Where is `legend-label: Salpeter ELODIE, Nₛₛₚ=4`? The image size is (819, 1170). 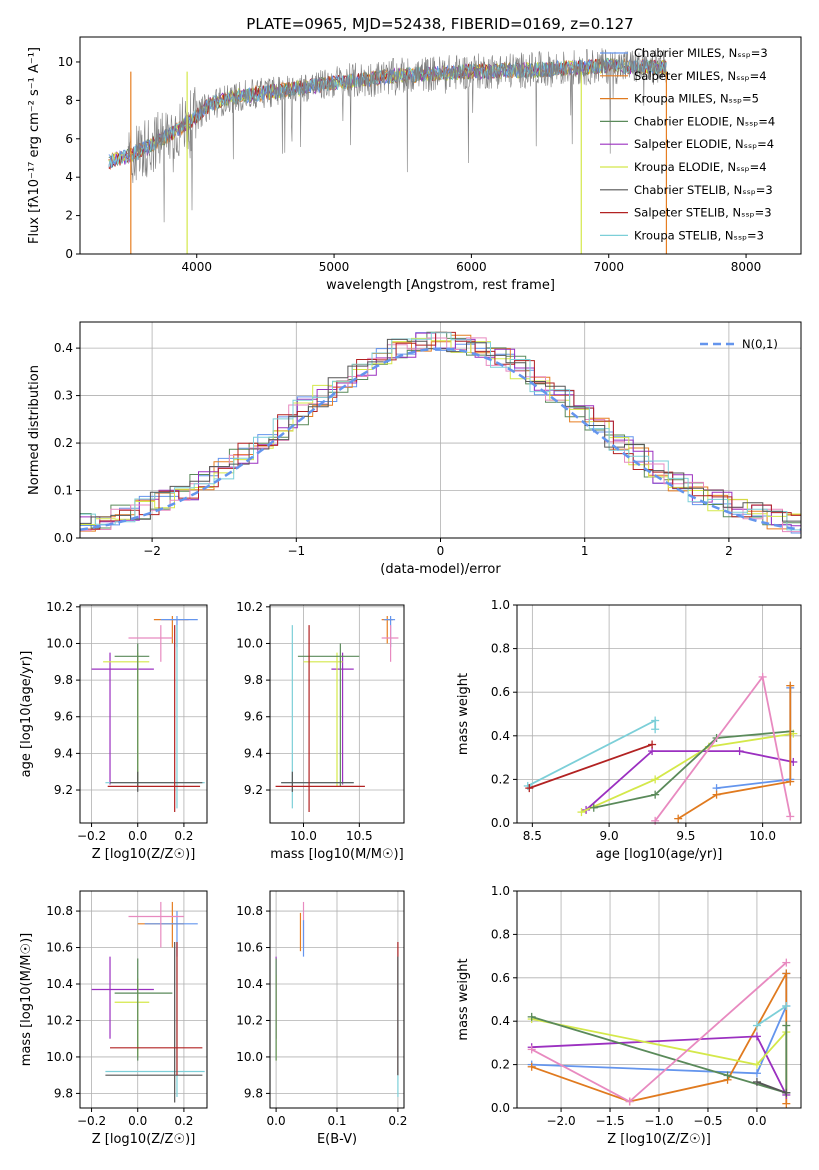
legend-label: Salpeter ELODIE, Nₛₛₚ=4 is located at coordinates (704, 144).